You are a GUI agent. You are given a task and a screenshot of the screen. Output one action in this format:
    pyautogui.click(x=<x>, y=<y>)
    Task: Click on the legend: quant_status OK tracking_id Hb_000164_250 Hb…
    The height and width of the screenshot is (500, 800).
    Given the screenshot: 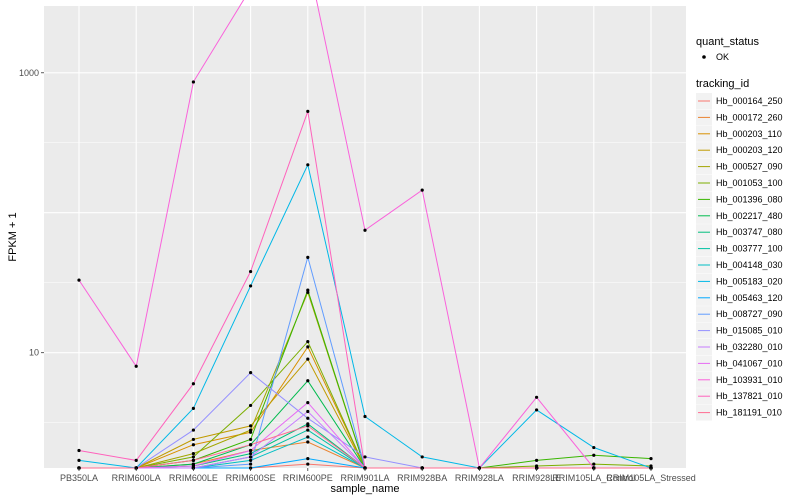 What is the action you would take?
    pyautogui.click(x=739, y=228)
    